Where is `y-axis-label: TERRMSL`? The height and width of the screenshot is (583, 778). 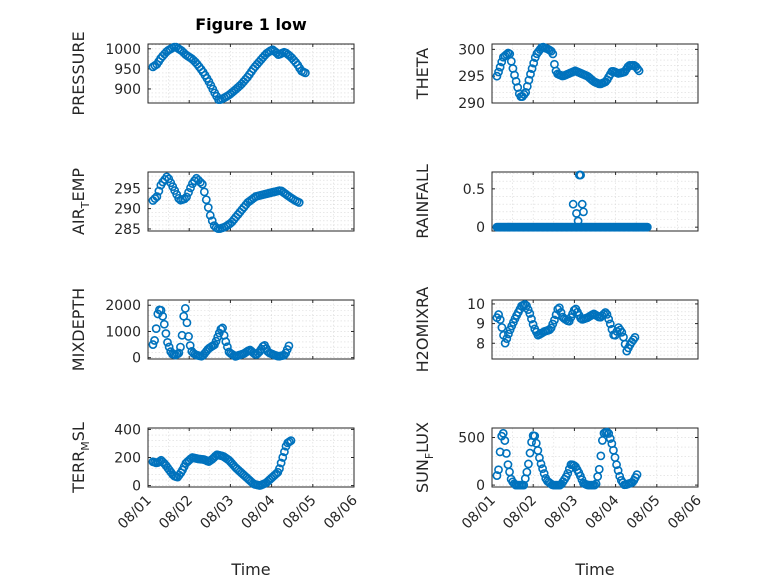 y-axis-label: TERRMSL is located at coordinates (80, 458).